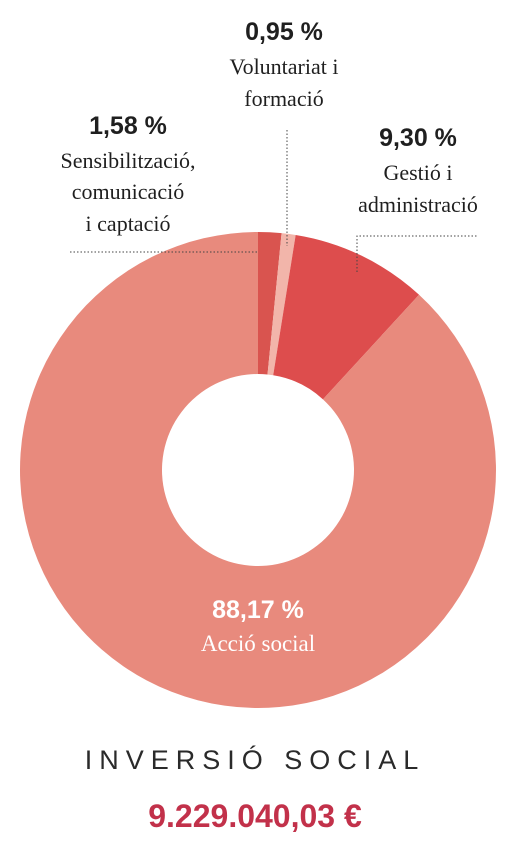  What do you see at coordinates (258, 643) in the screenshot?
I see `slice-label-accio-social: Acció social` at bounding box center [258, 643].